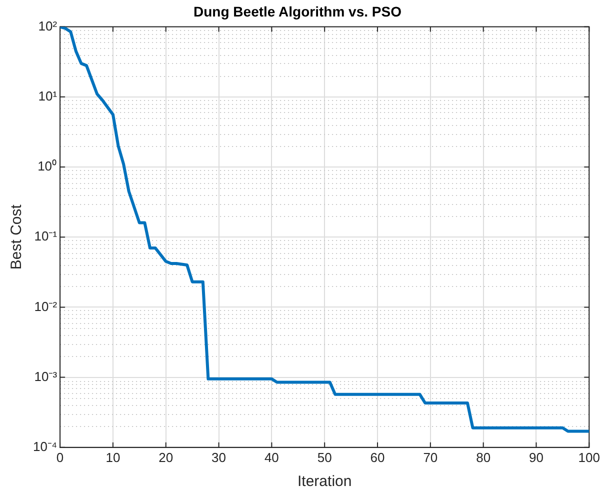  What do you see at coordinates (45, 446) in the screenshot?
I see `y-tick-label: 10⁻⁴` at bounding box center [45, 446].